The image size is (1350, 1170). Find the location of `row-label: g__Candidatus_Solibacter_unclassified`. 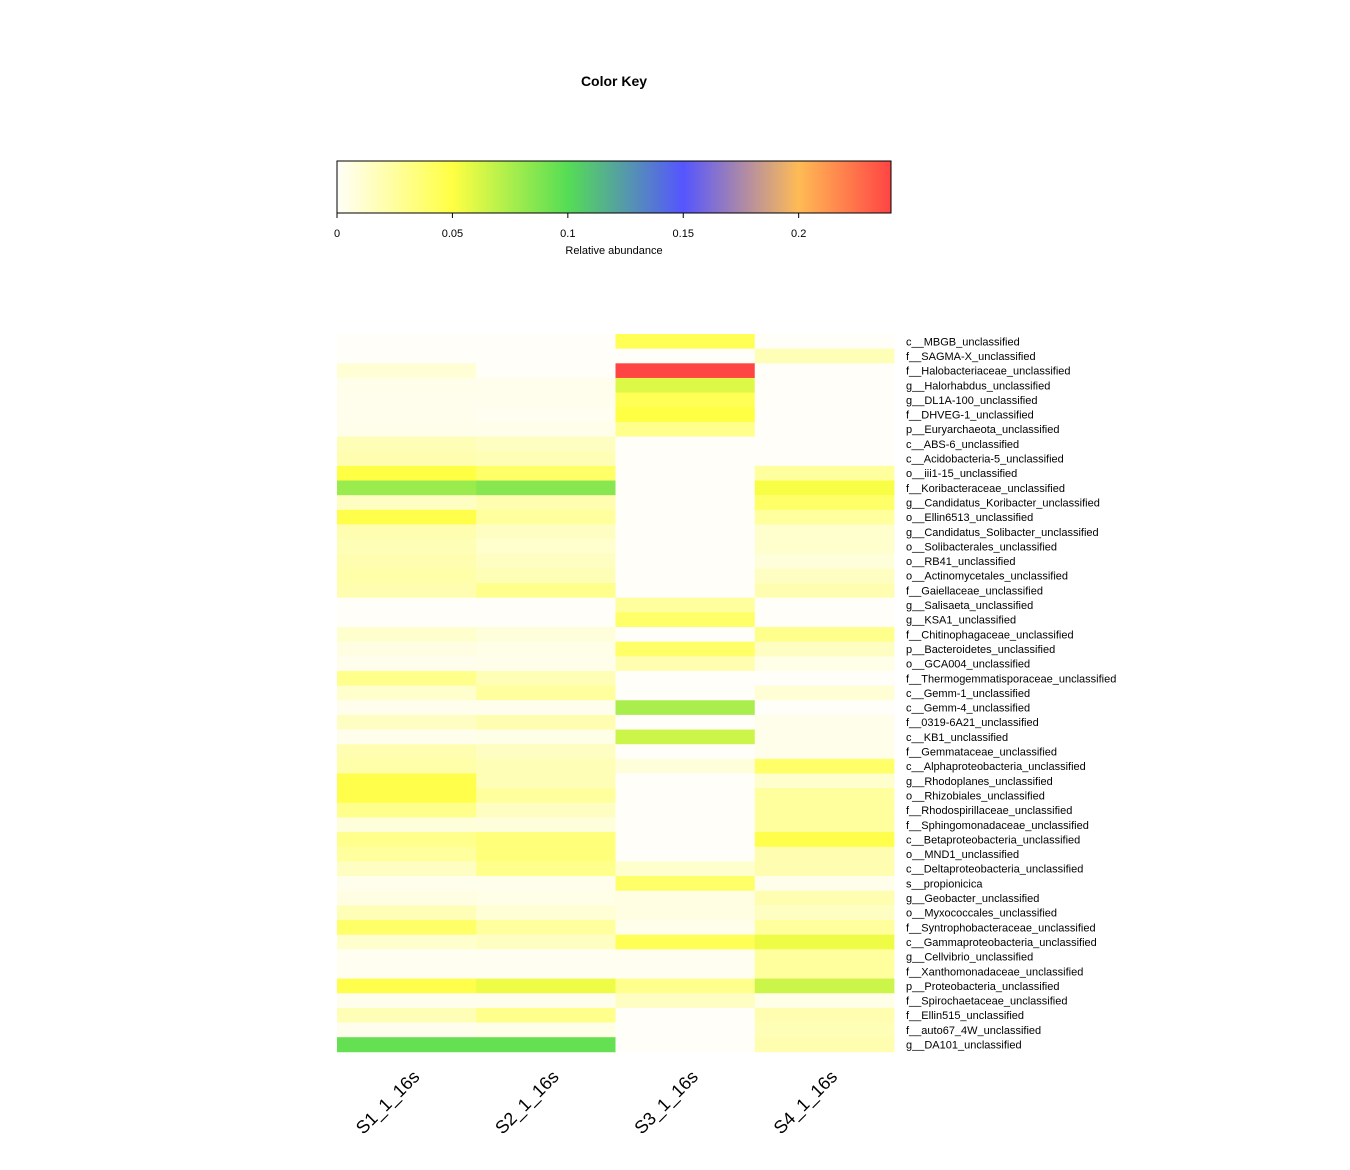

row-label: g__Candidatus_Solibacter_unclassified is located at coordinates (1002, 533).